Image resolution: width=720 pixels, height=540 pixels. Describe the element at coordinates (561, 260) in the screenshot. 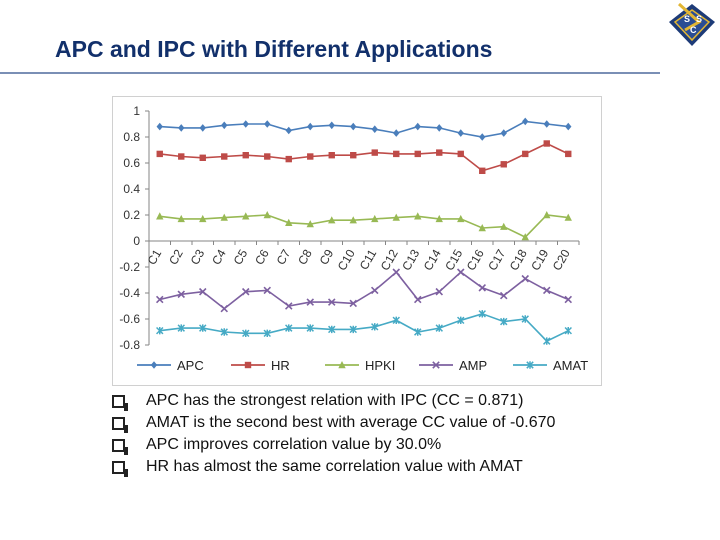

I see `x-tick-label: C20` at that location.